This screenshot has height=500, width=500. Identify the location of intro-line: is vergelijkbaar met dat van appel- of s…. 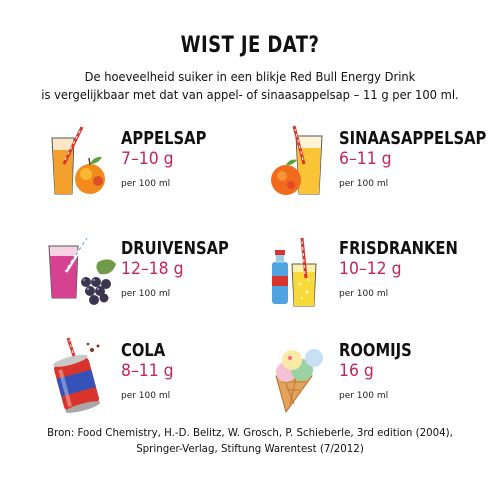
(250, 94).